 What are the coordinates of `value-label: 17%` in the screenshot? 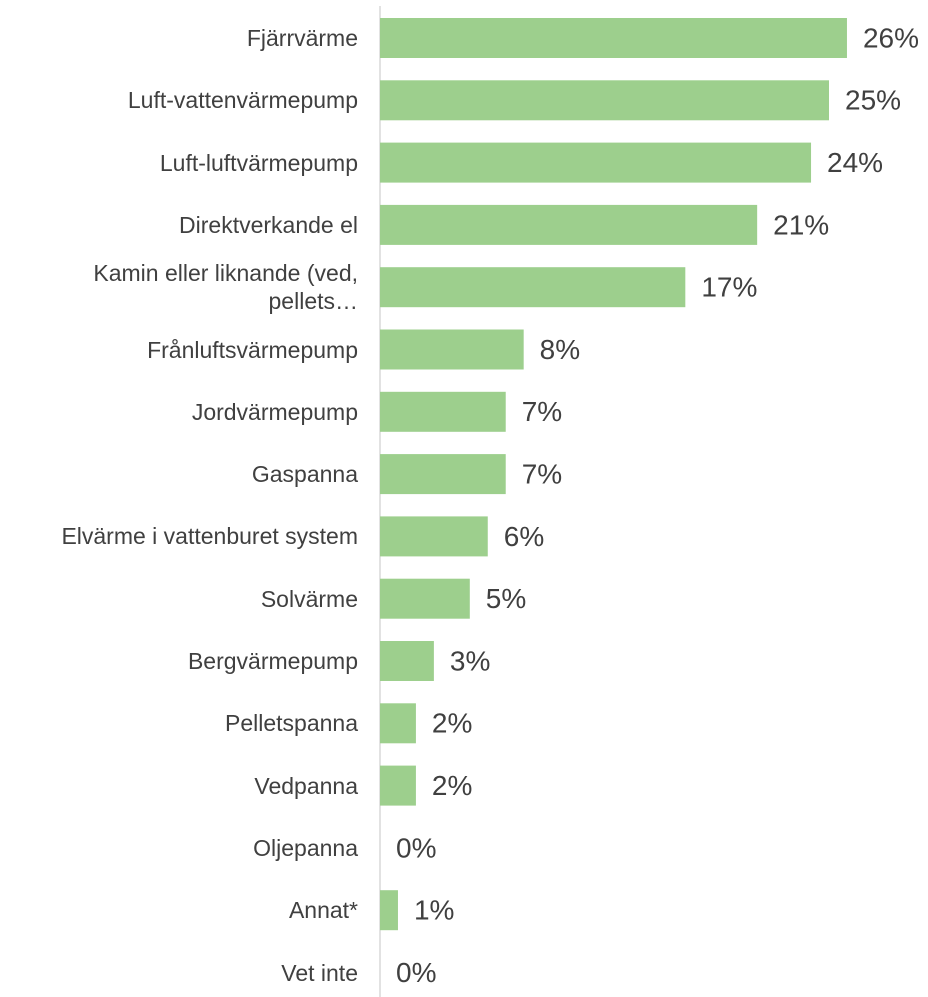 It's located at (729, 287).